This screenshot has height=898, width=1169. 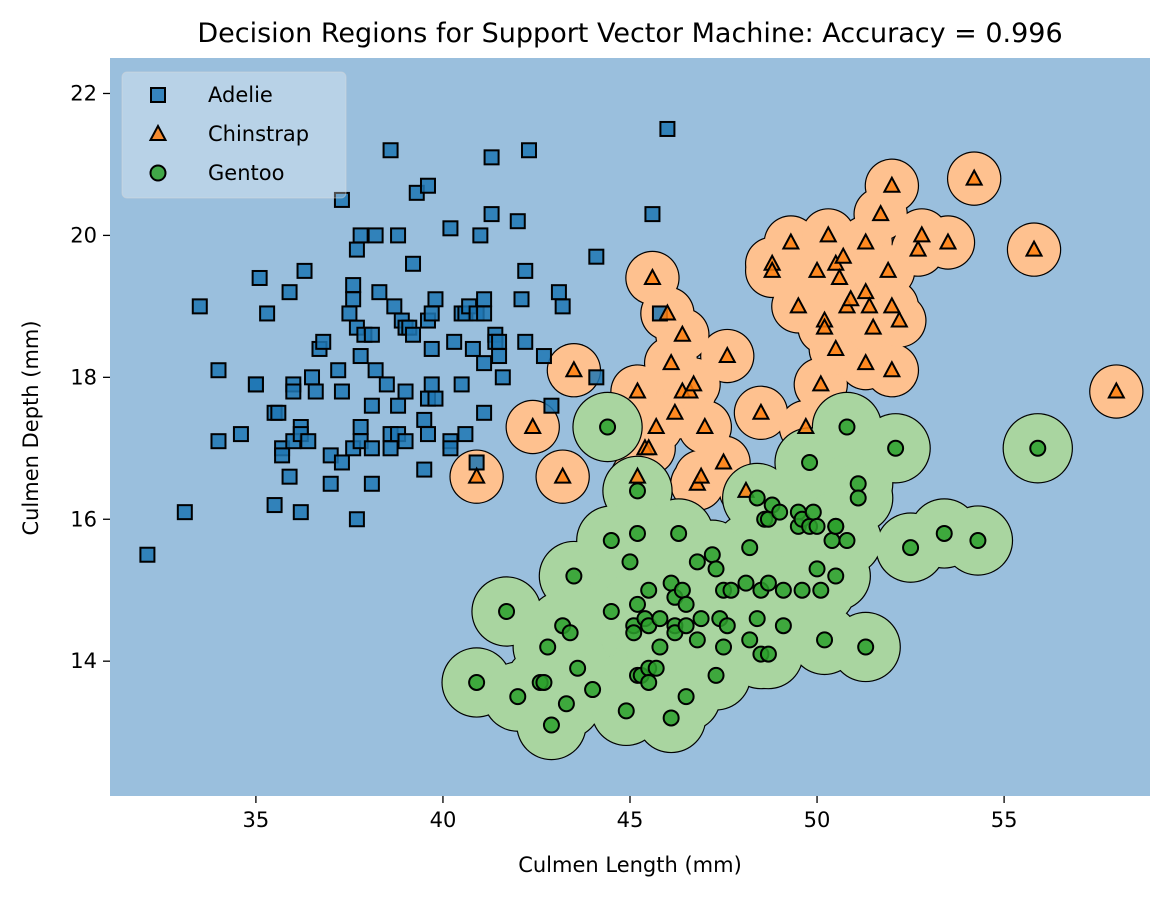 What do you see at coordinates (83, 519) in the screenshot?
I see `y-tick-label: 16` at bounding box center [83, 519].